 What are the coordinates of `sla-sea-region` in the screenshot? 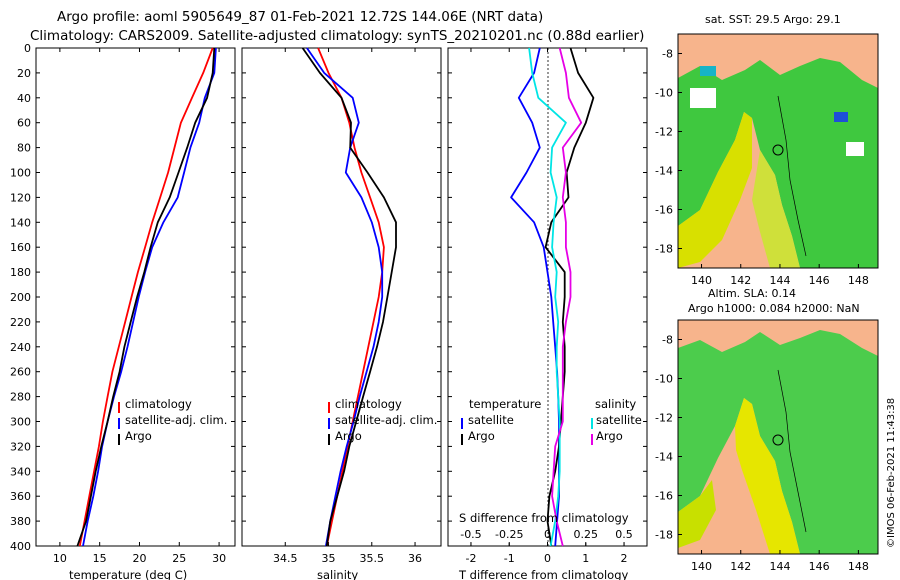 It's located at (778, 442).